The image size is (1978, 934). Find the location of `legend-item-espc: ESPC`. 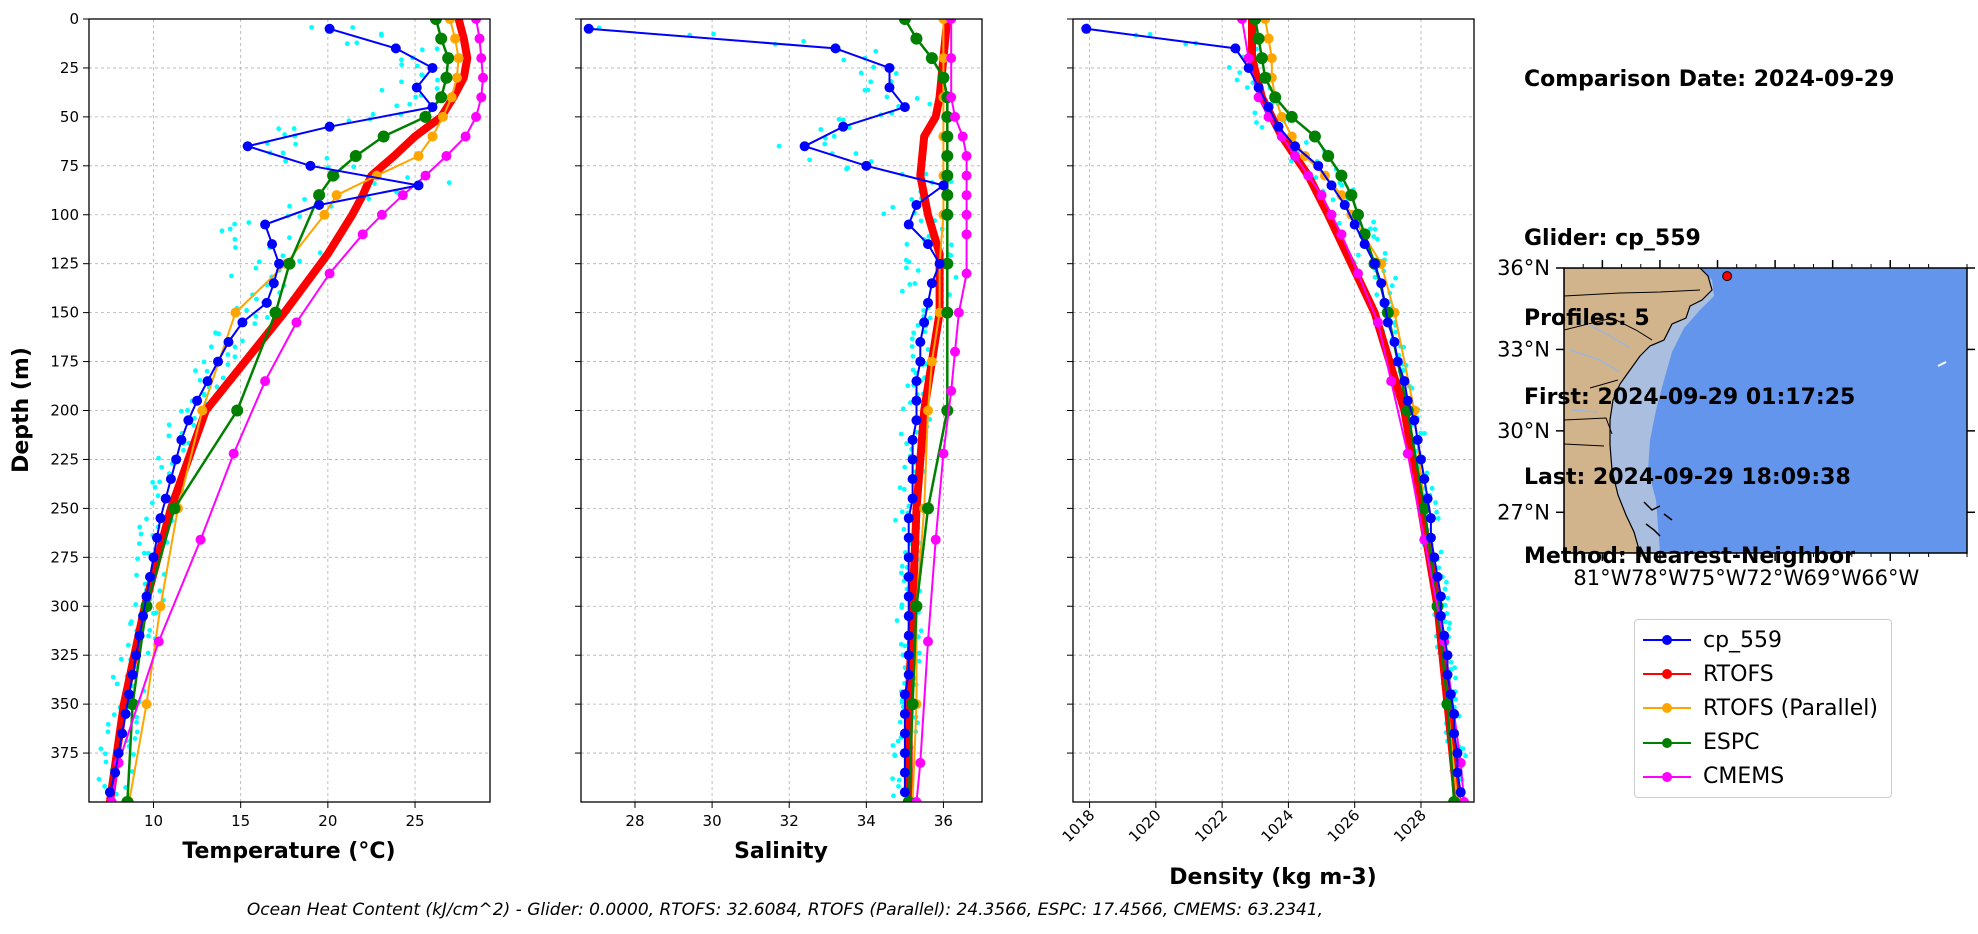

legend-item-espc: ESPC is located at coordinates (1701, 743).